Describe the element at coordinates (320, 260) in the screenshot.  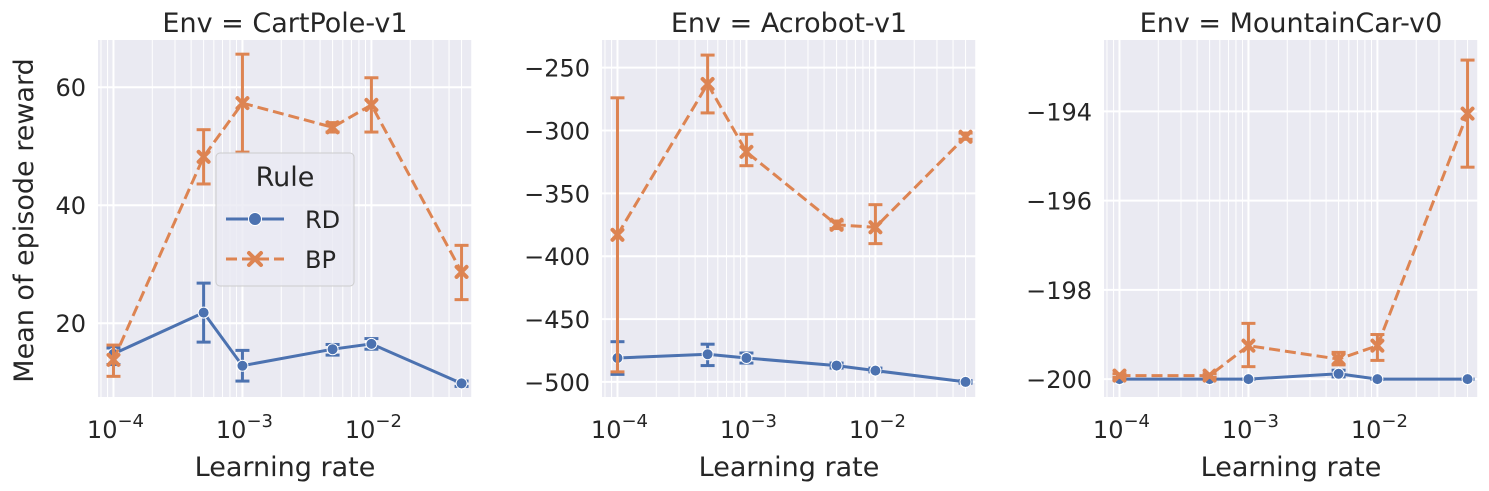
I see `legend-label-bp: BP` at that location.